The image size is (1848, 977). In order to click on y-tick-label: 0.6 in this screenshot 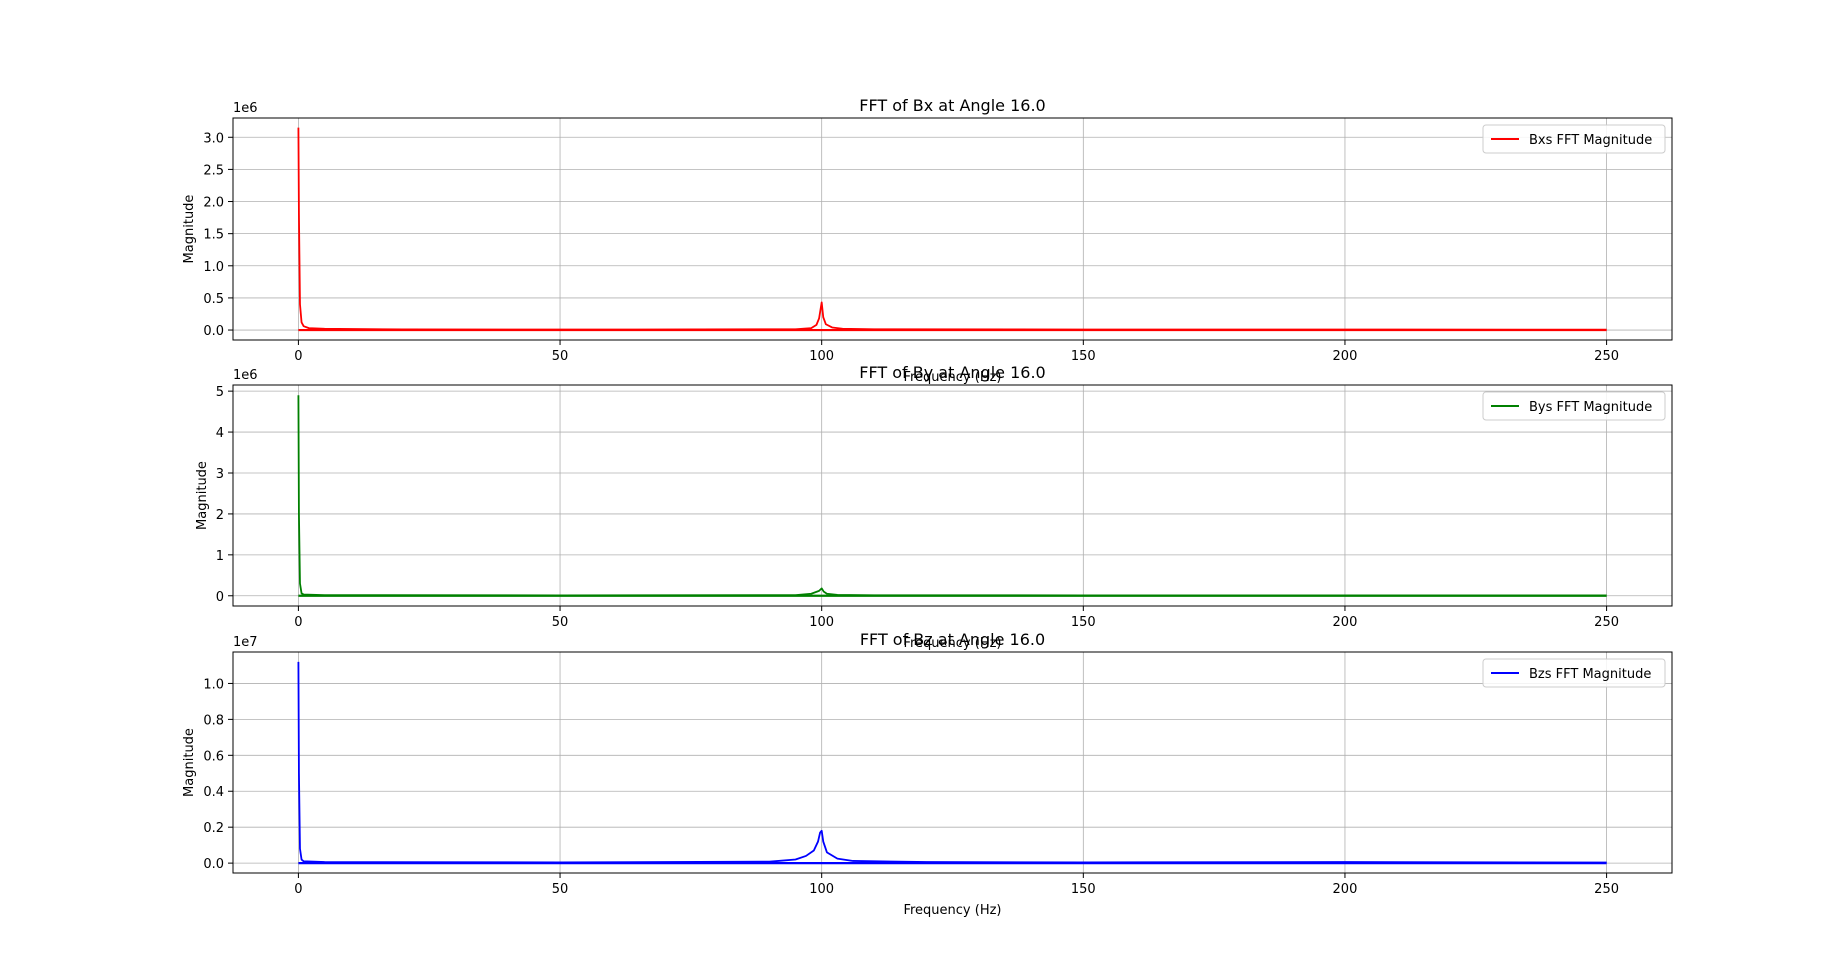, I will do `click(213, 756)`.